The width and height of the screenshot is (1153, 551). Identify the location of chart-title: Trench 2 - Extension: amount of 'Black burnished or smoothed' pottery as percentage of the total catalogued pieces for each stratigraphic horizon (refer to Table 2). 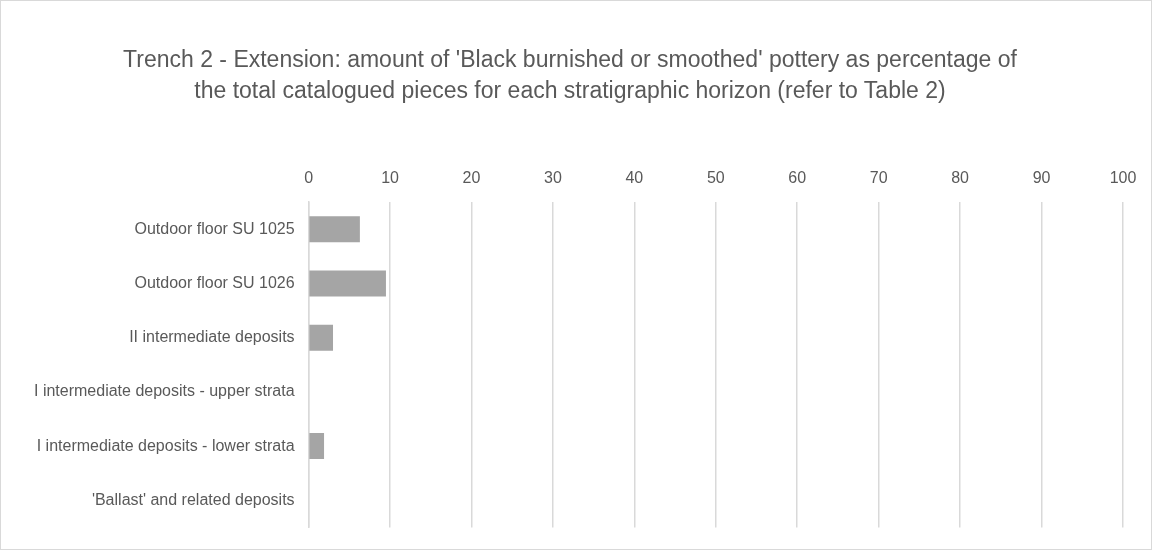
(570, 75).